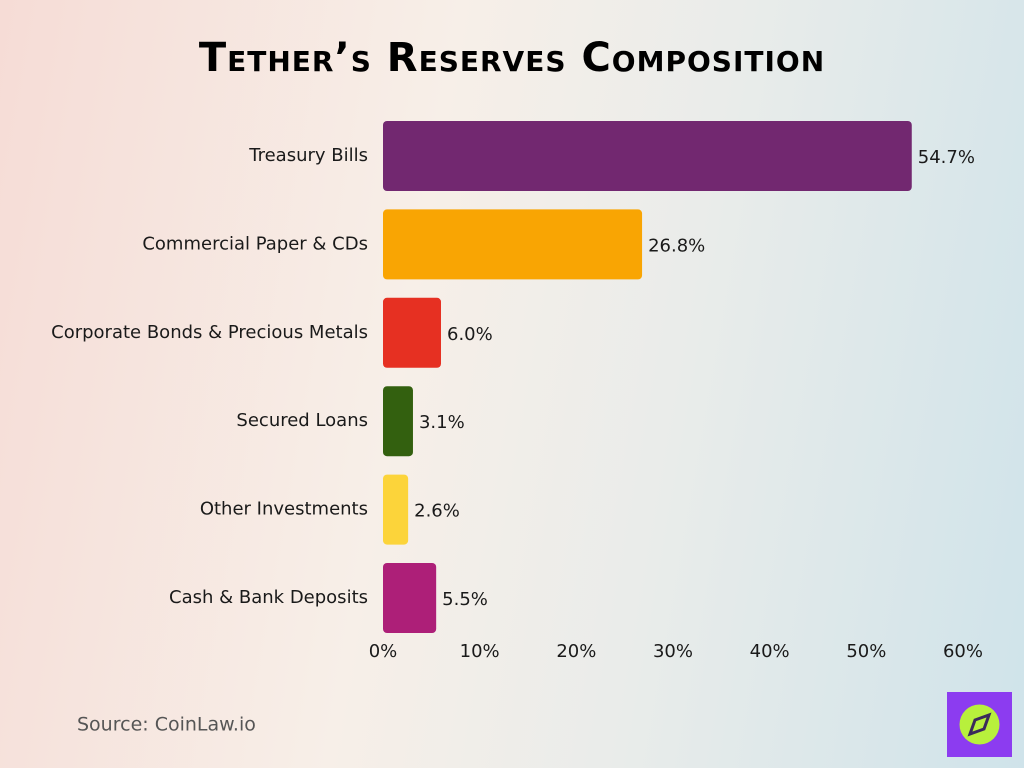  What do you see at coordinates (465, 599) in the screenshot?
I see `value-label: 5.5%` at bounding box center [465, 599].